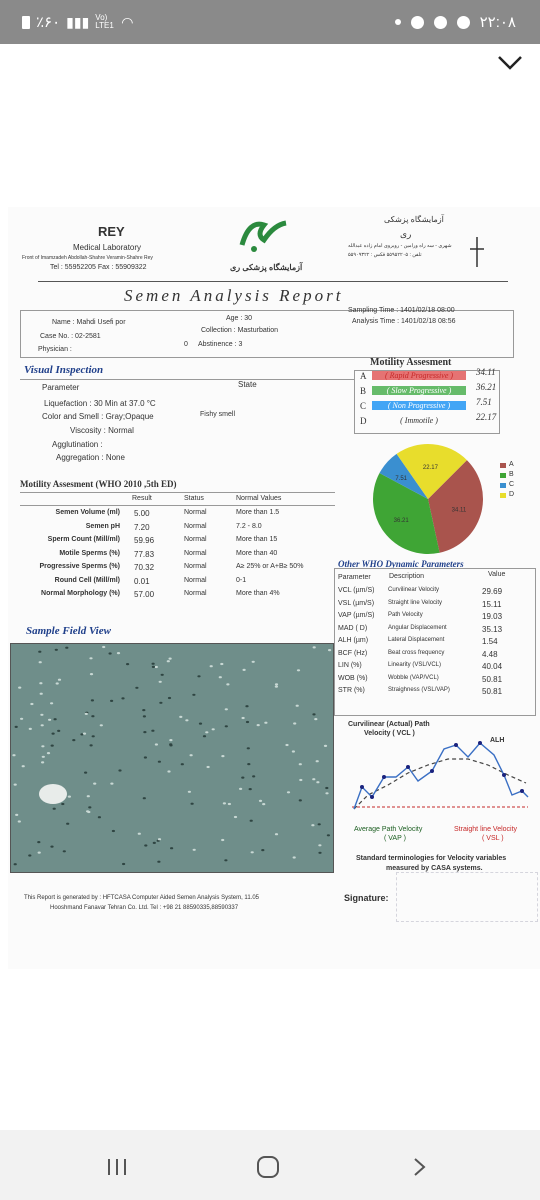 The height and width of the screenshot is (1200, 540). What do you see at coordinates (79, 566) in the screenshot?
I see `who-row-name: Progressive Sperms (%)` at bounding box center [79, 566].